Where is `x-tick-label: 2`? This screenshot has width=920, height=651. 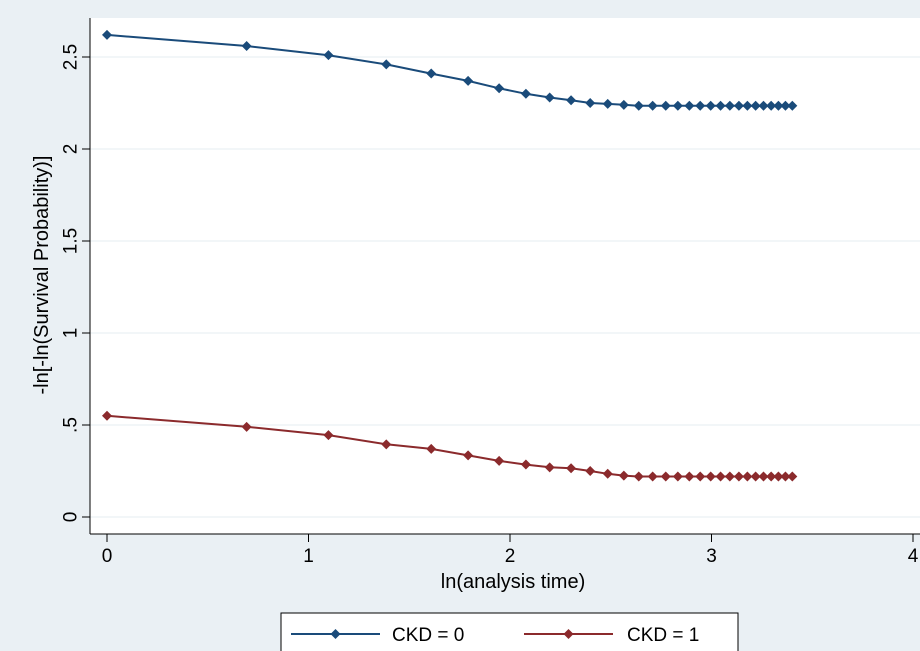 x-tick-label: 2 is located at coordinates (510, 556).